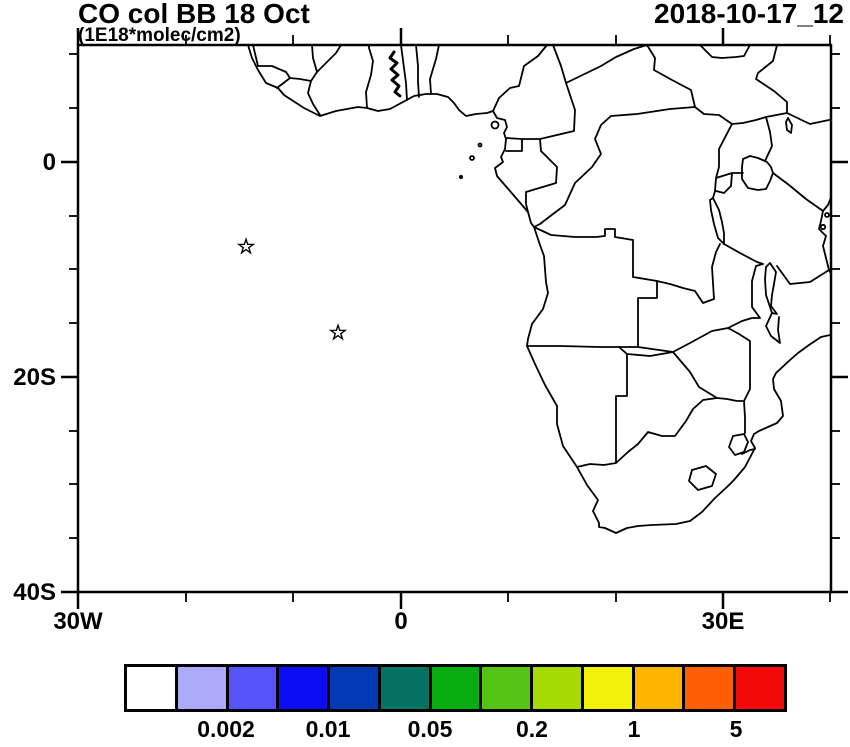 The height and width of the screenshot is (747, 850). I want to click on x-axis-label-30e: 30E, so click(723, 621).